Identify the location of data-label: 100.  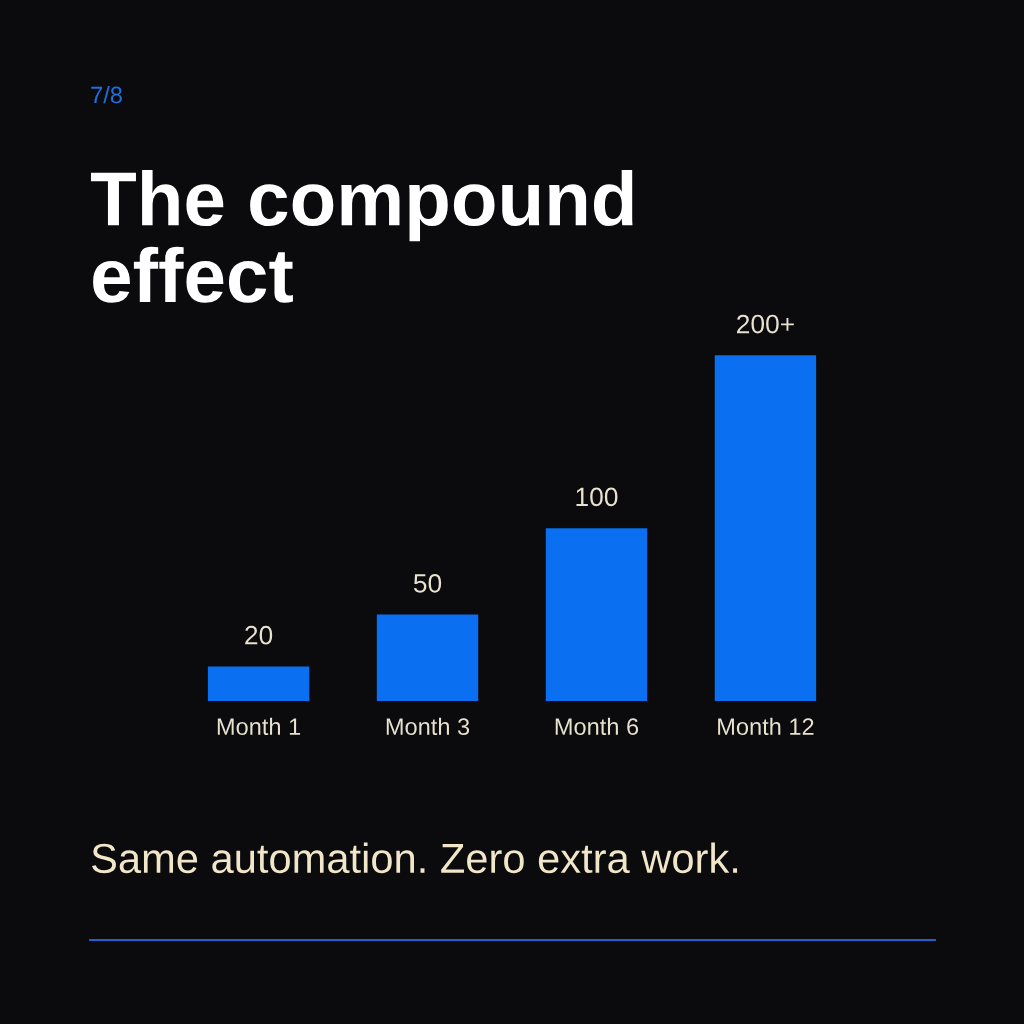
(597, 497).